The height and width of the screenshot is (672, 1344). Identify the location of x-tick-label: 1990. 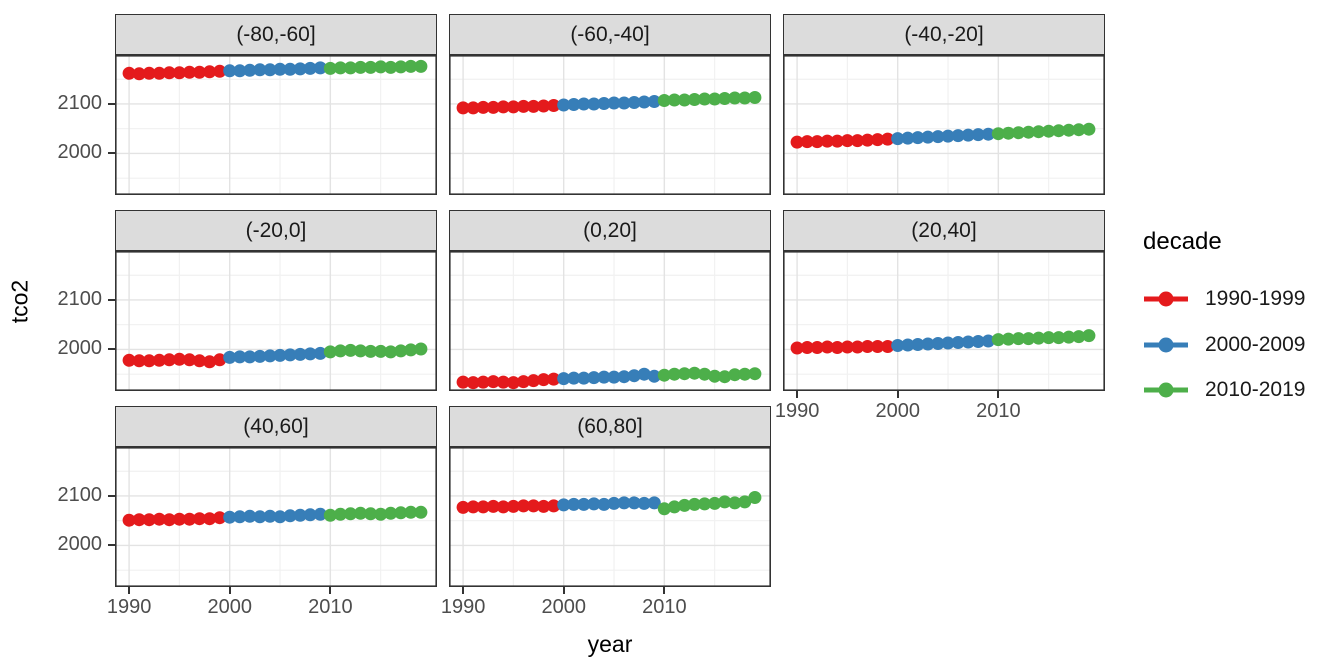
(463, 607).